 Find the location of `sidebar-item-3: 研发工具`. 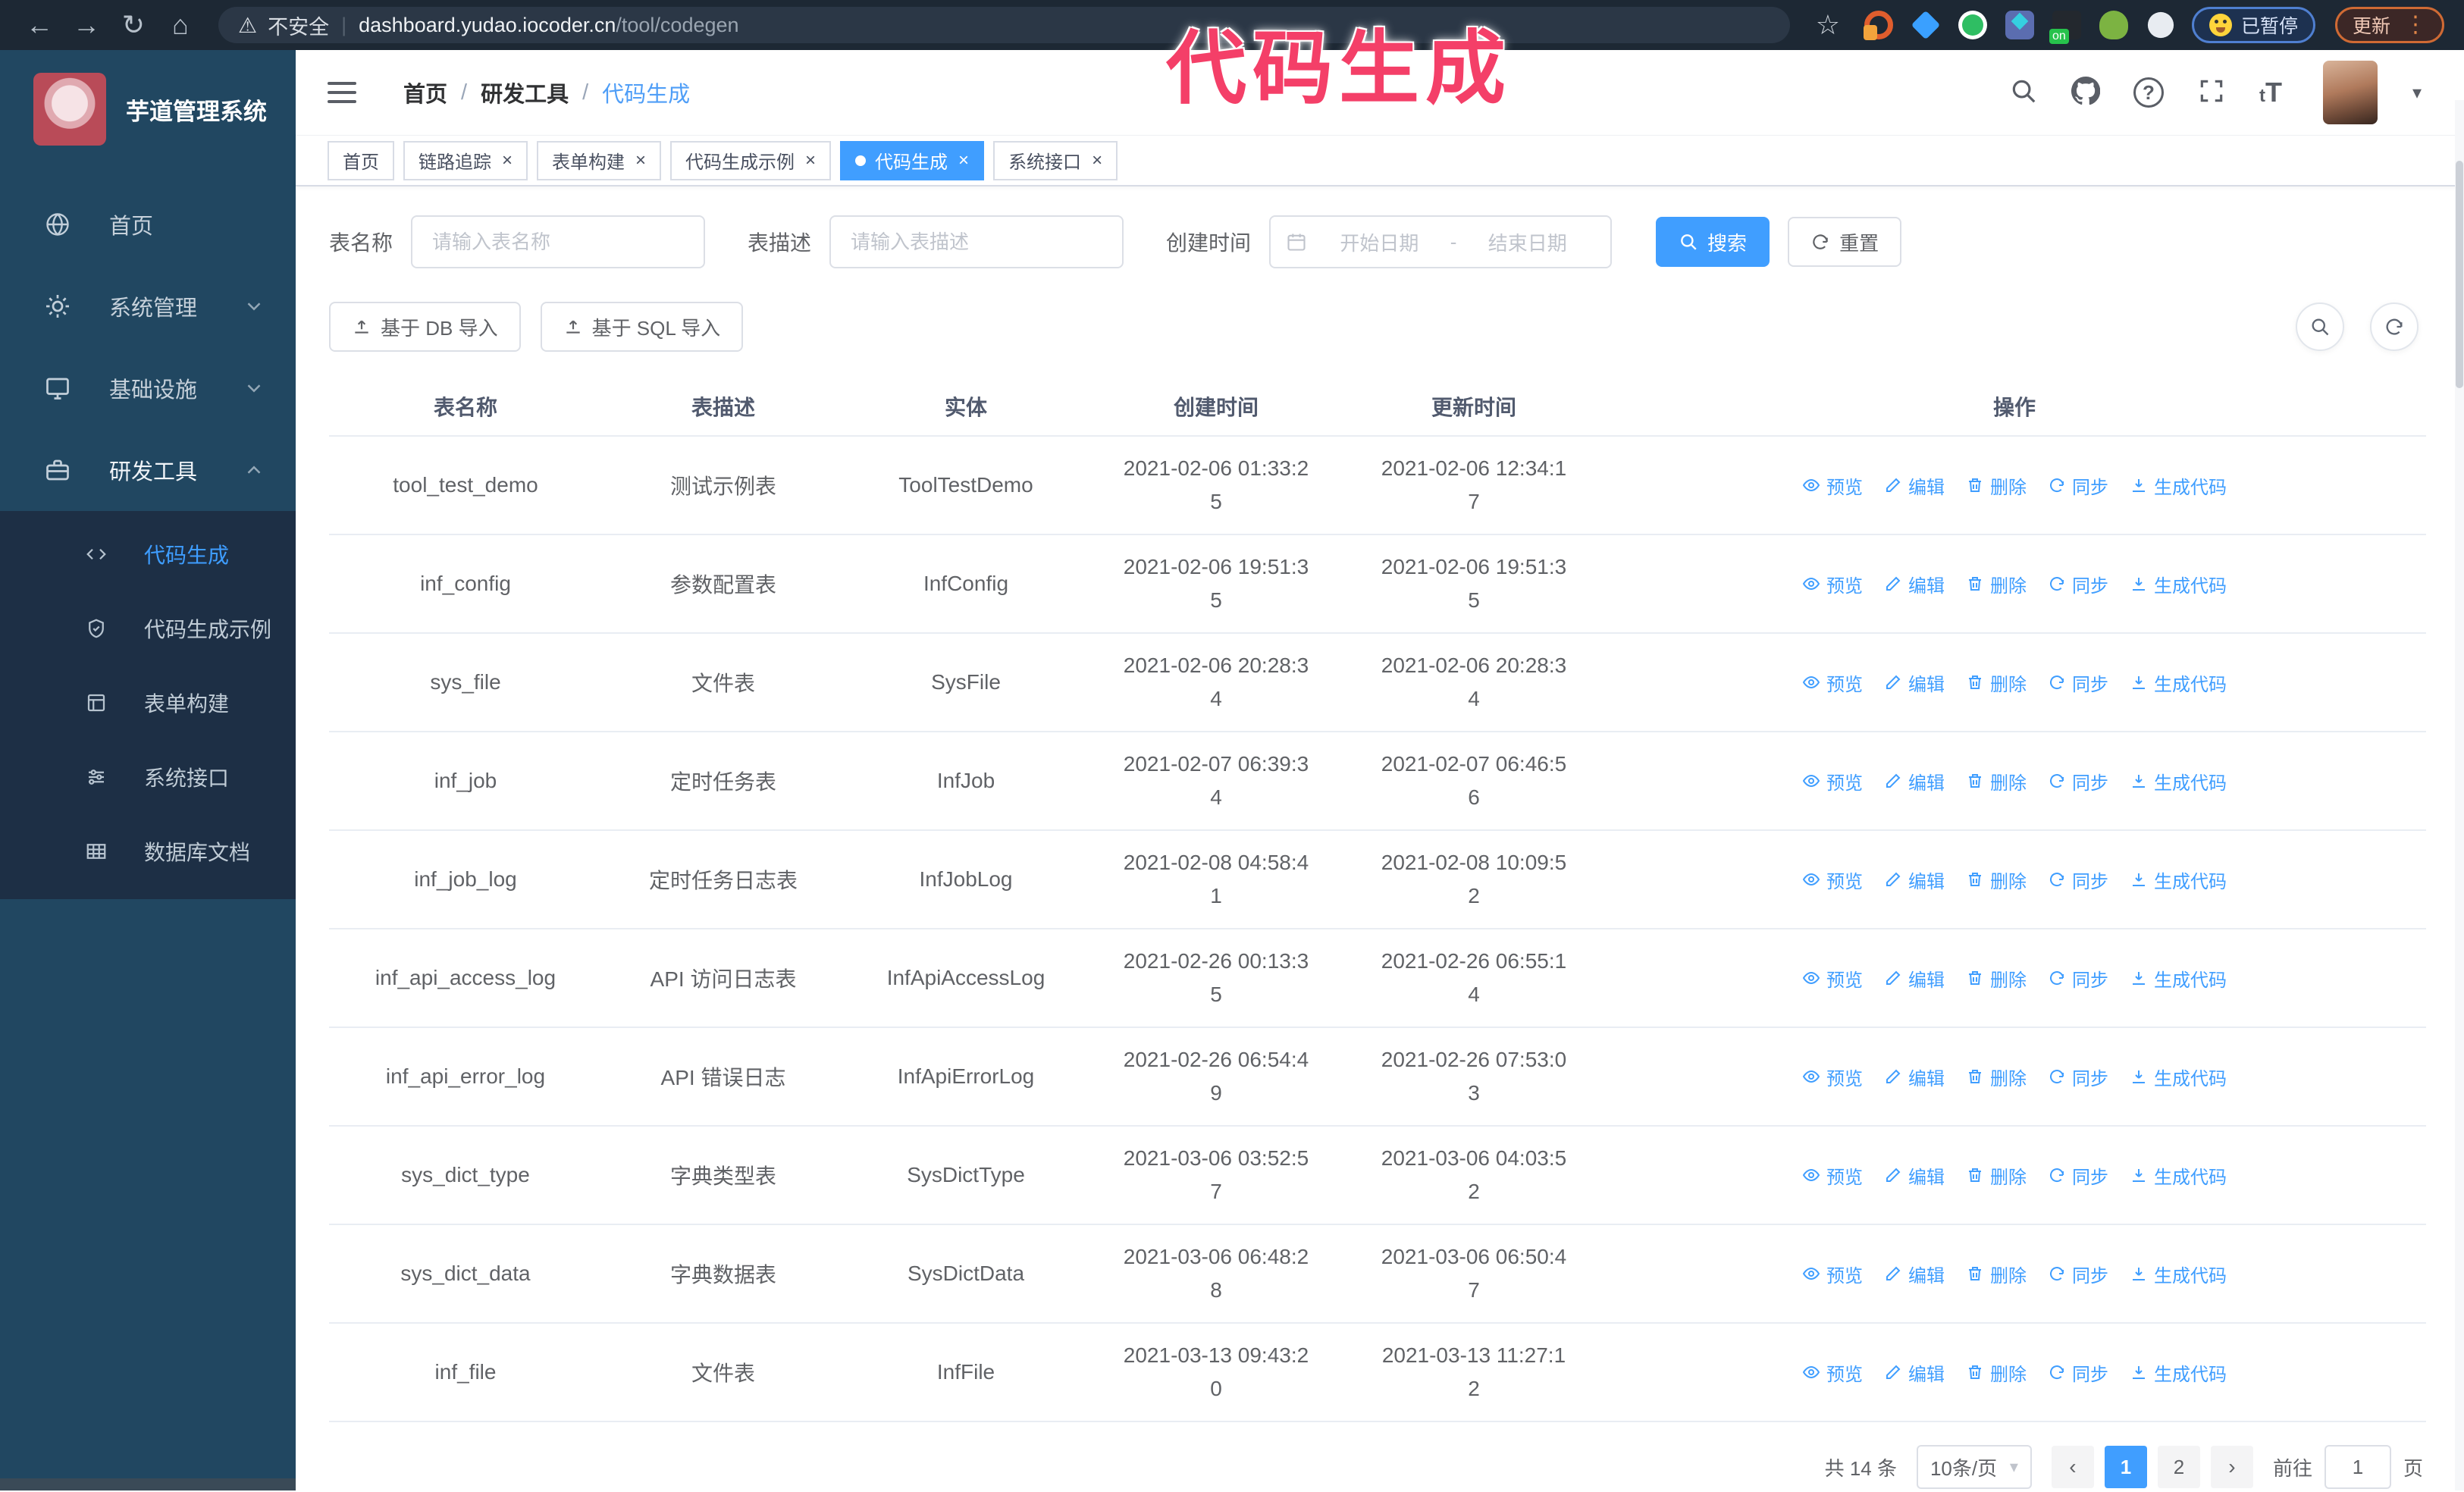

sidebar-item-3: 研发工具 is located at coordinates (148, 470).